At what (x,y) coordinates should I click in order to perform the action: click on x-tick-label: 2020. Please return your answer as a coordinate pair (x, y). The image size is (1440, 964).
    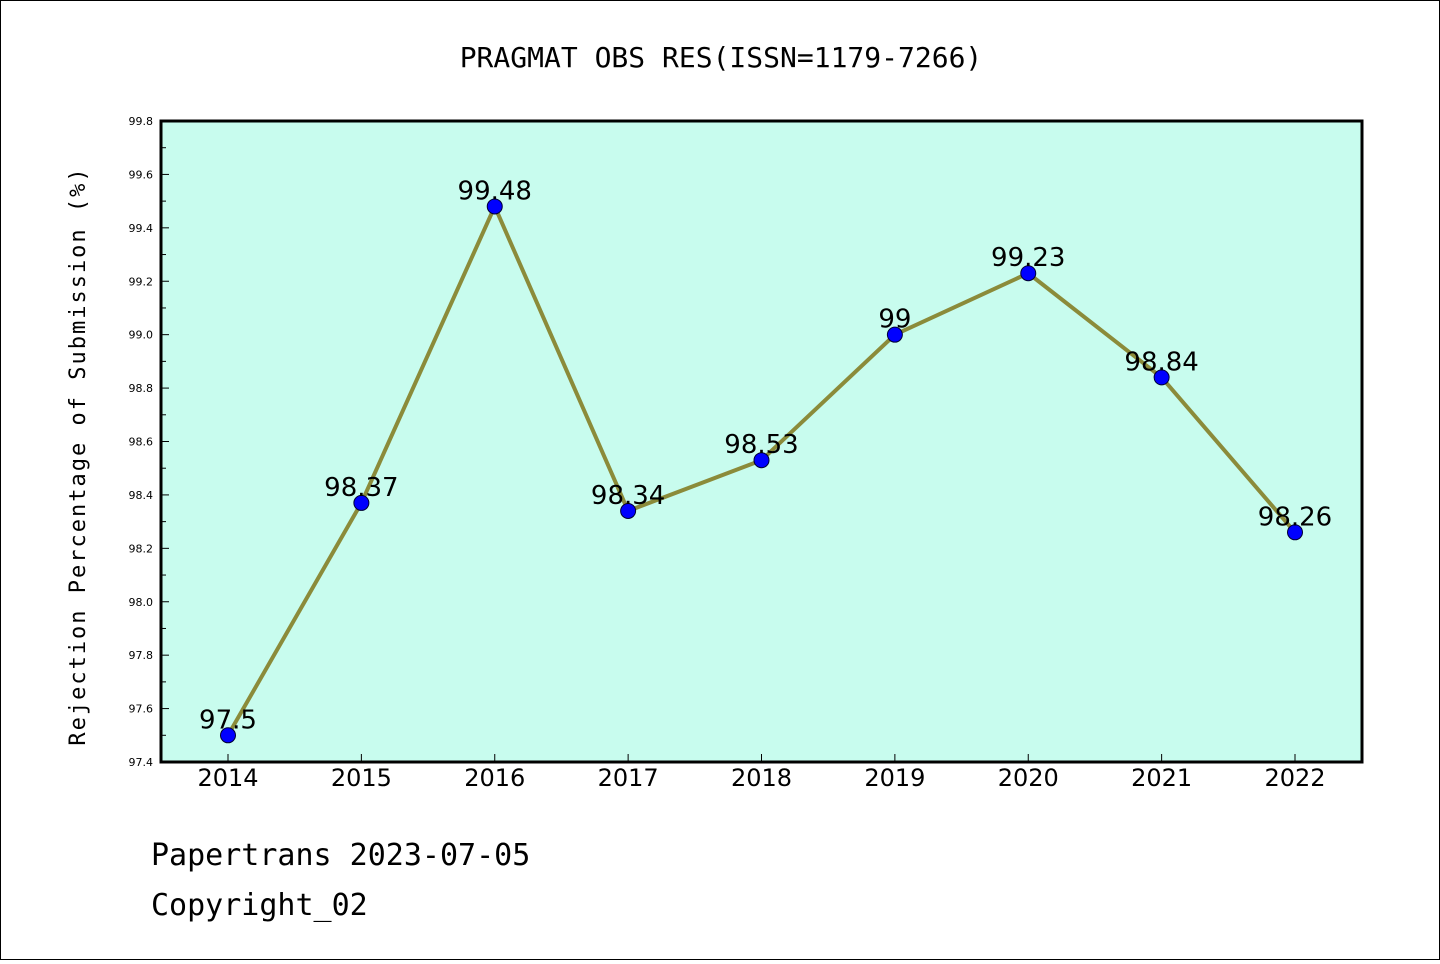
    Looking at the image, I should click on (1028, 778).